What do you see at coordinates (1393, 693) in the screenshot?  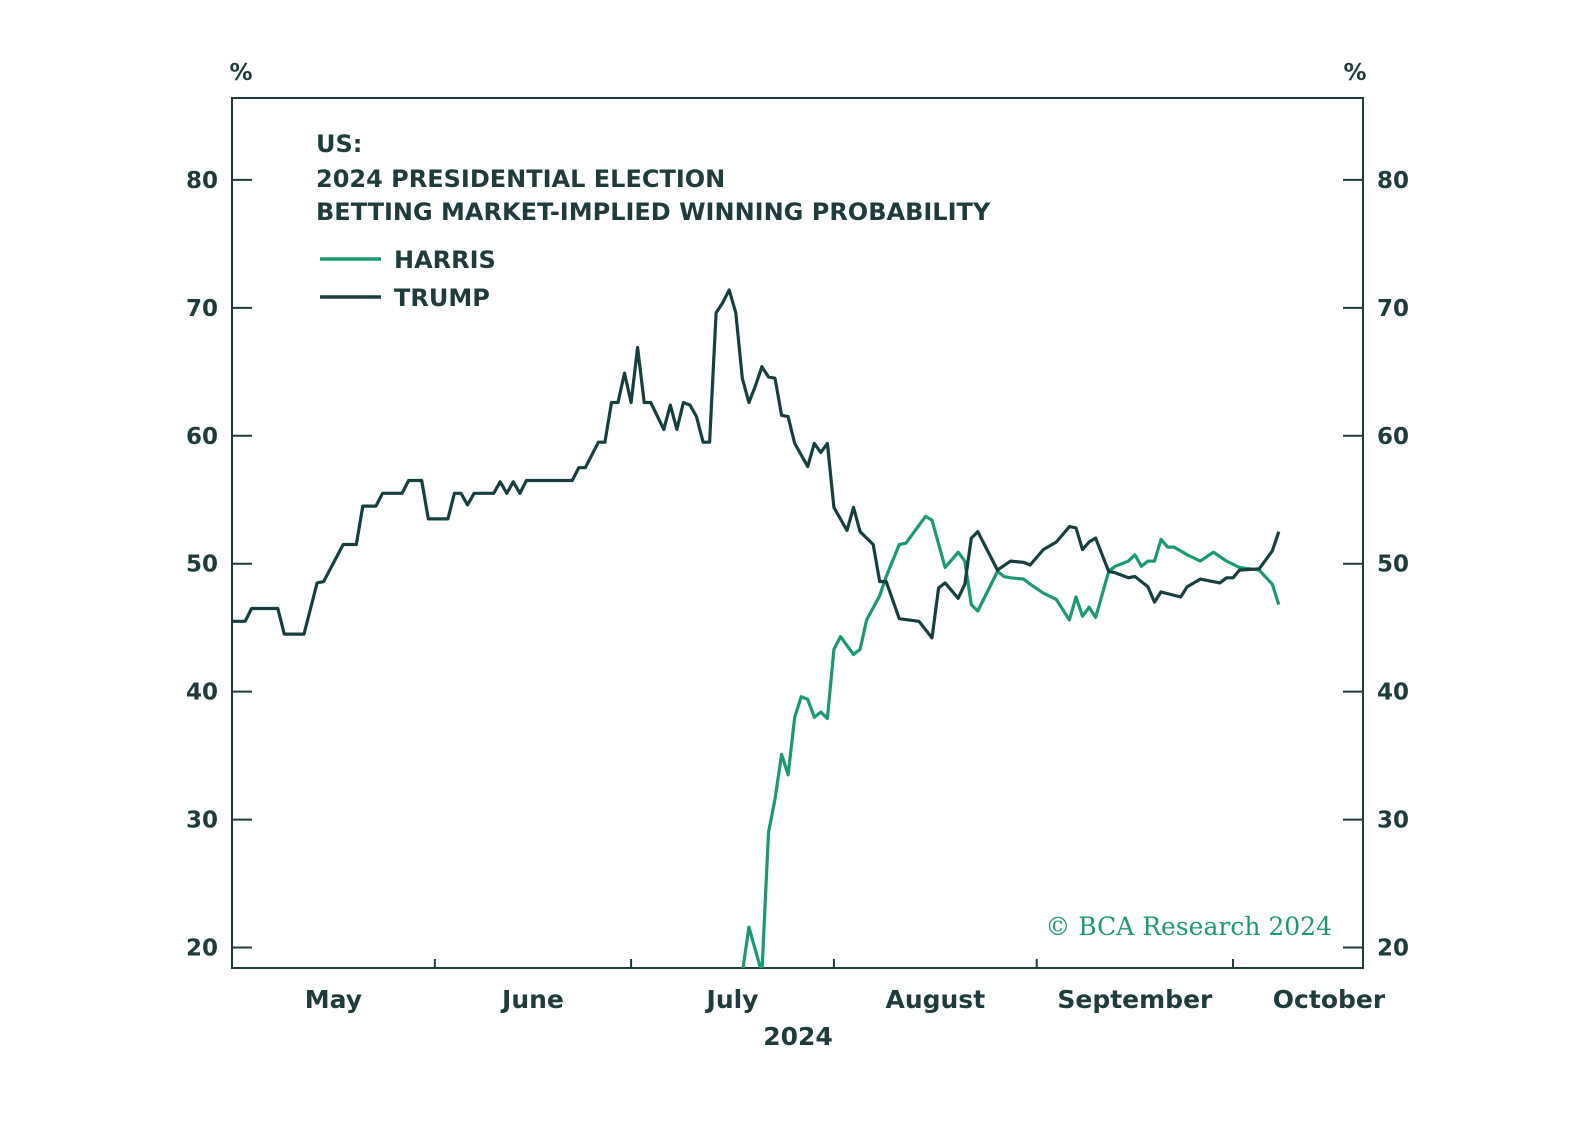 I see `y-tick-label-right: 40` at bounding box center [1393, 693].